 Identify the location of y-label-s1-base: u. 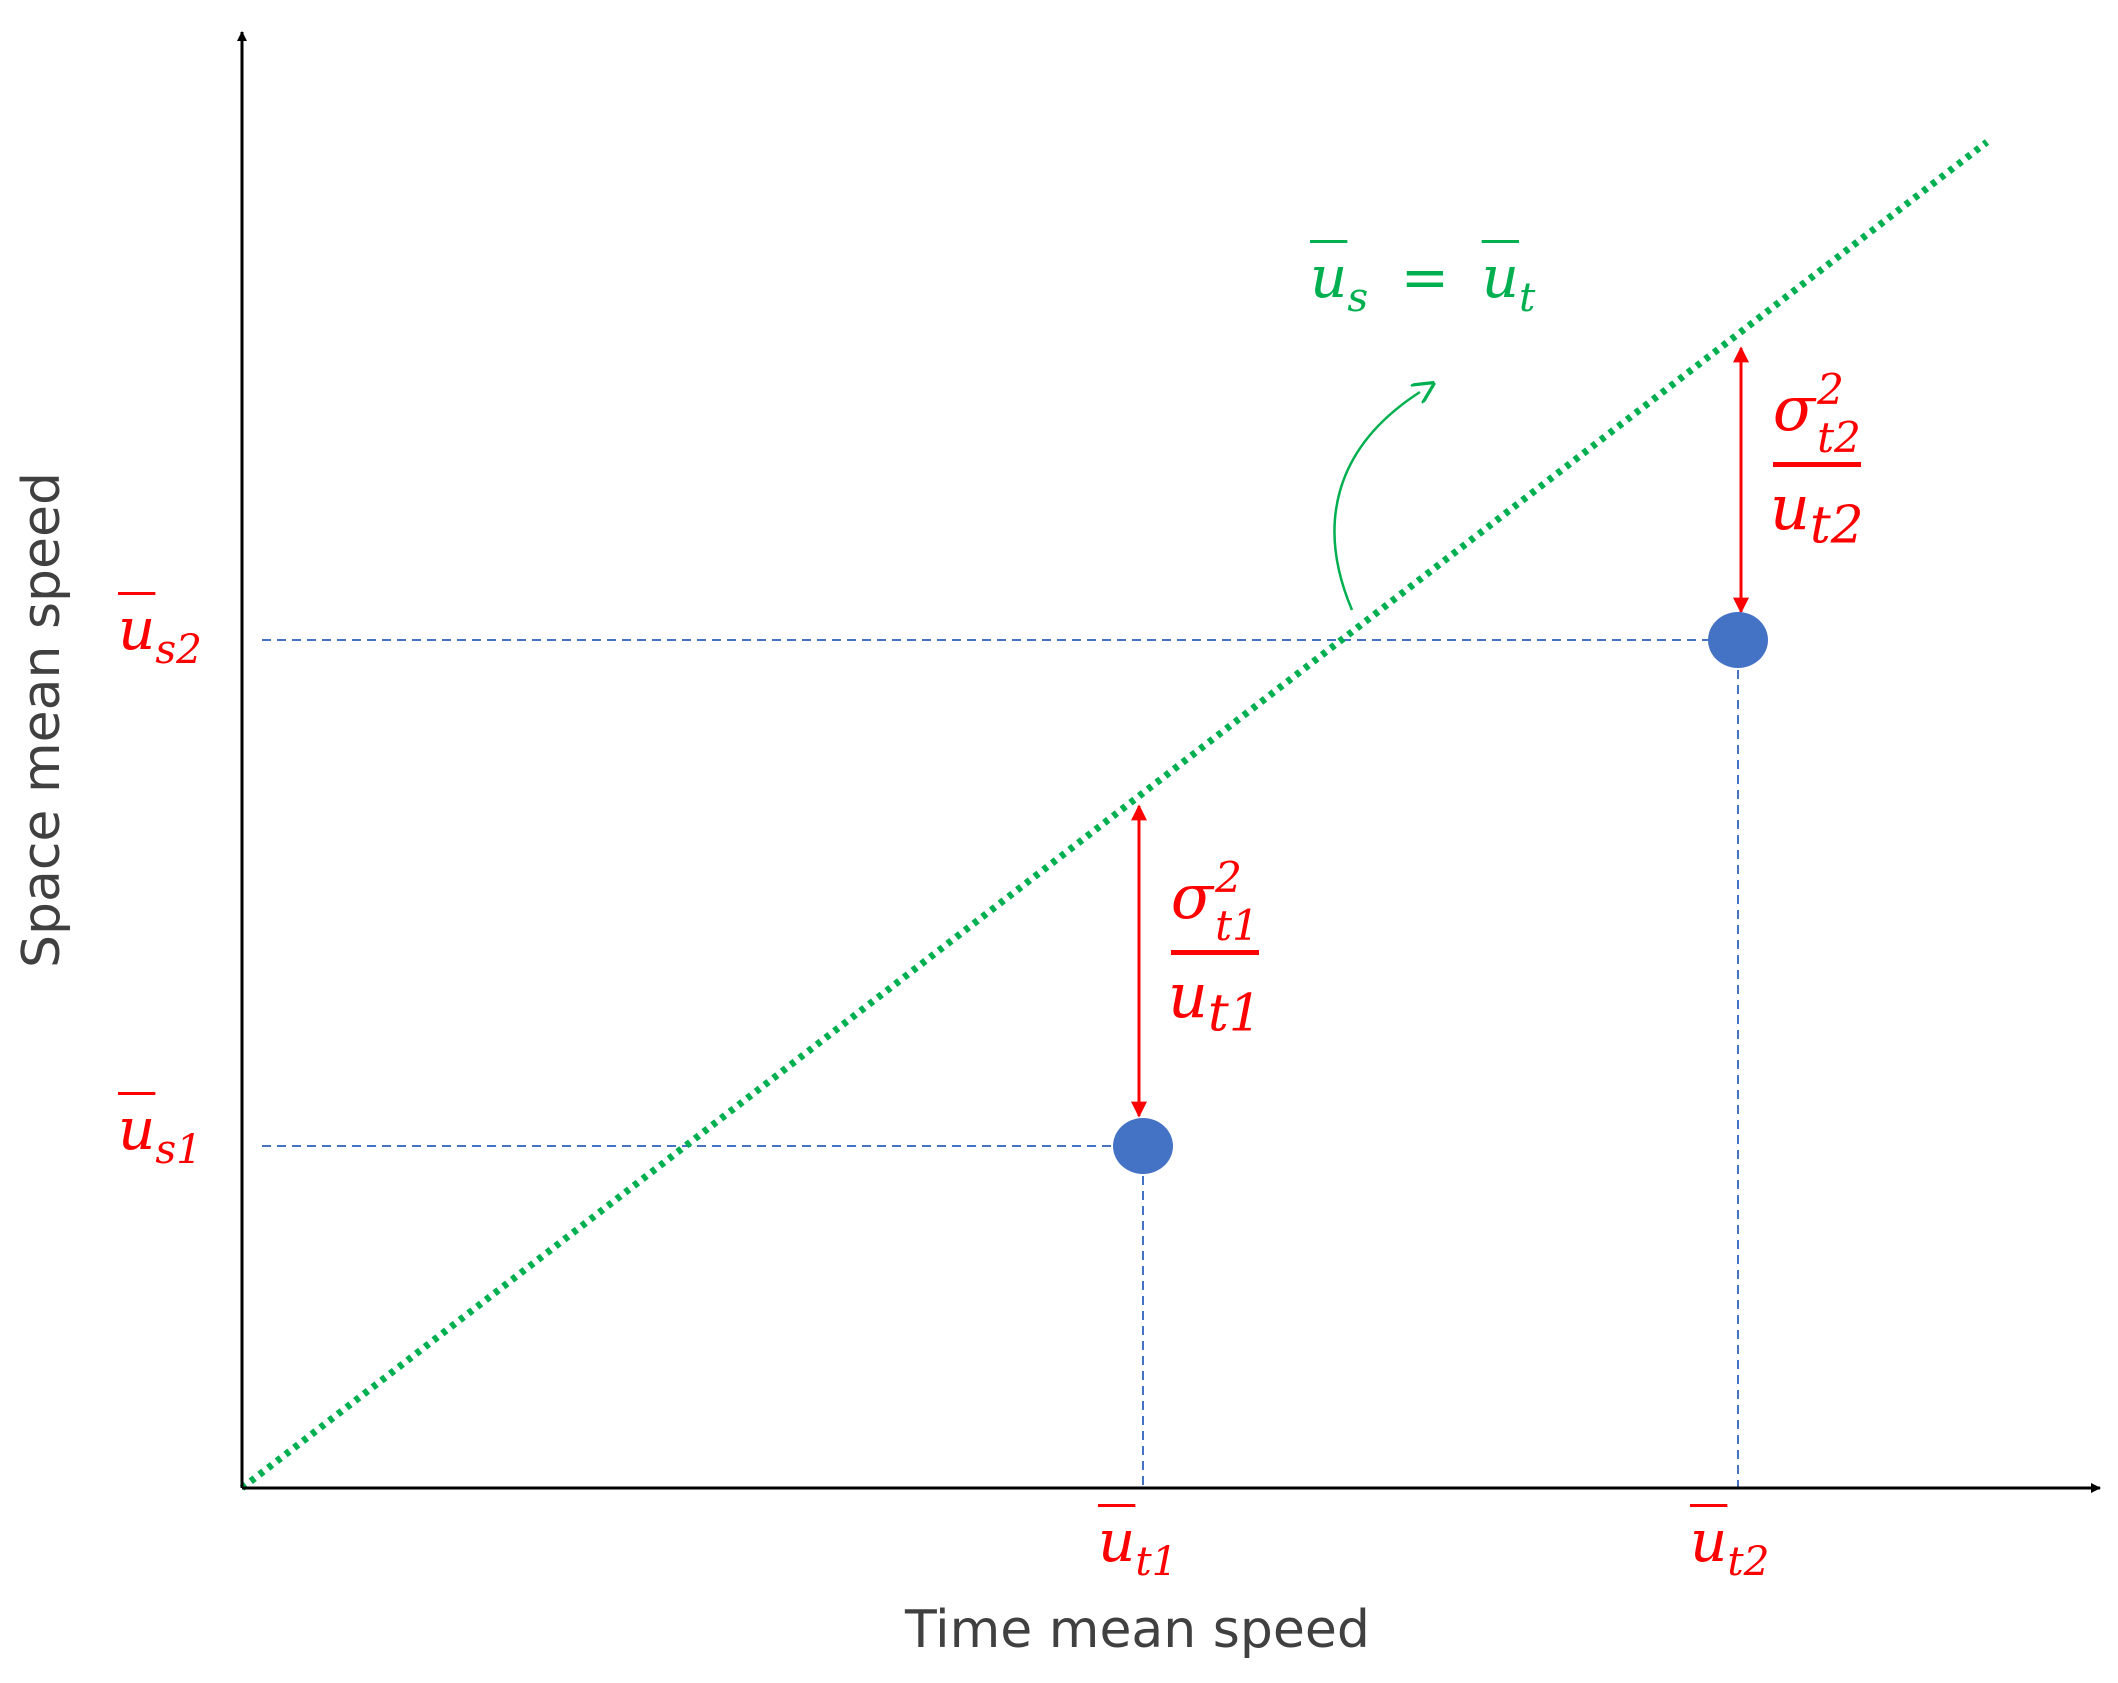
(137, 1129).